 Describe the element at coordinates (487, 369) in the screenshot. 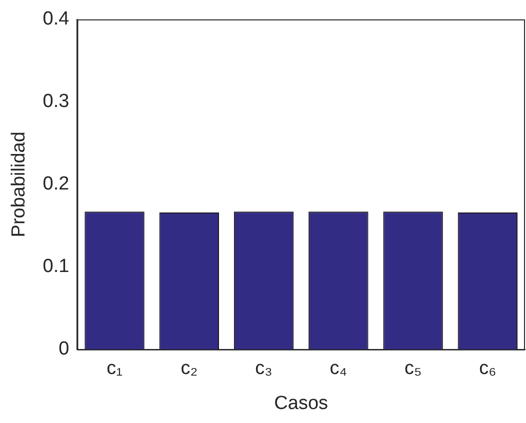

I see `x-tick-label: c₆` at that location.